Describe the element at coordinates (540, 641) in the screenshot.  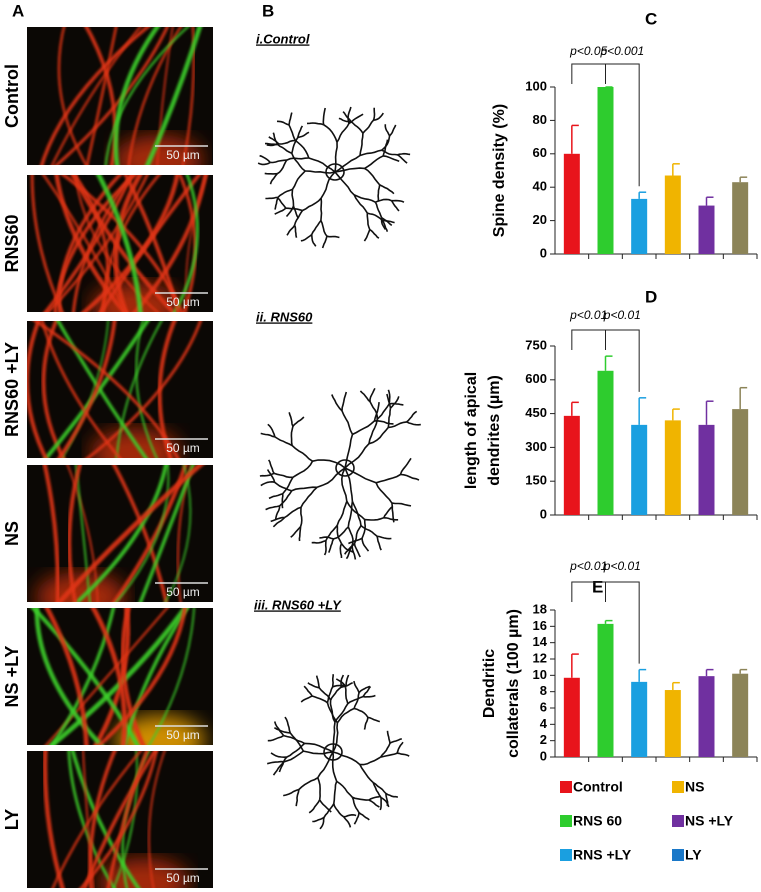
I see `y-tick-label: 14` at that location.